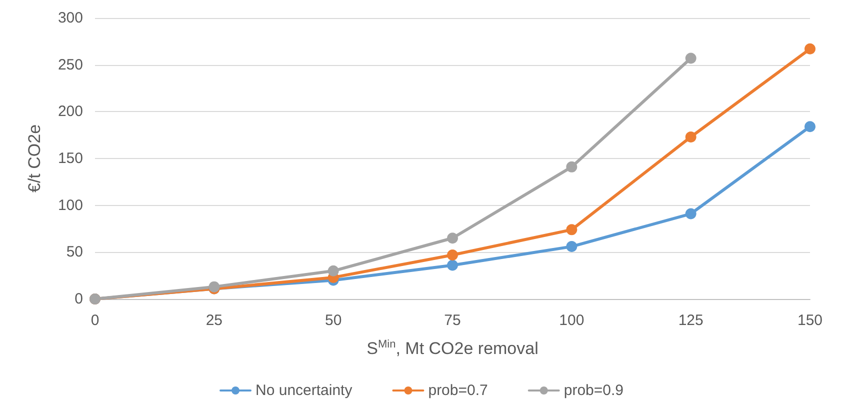 The width and height of the screenshot is (843, 411). What do you see at coordinates (594, 390) in the screenshot?
I see `legend-label: prob=0.9` at bounding box center [594, 390].